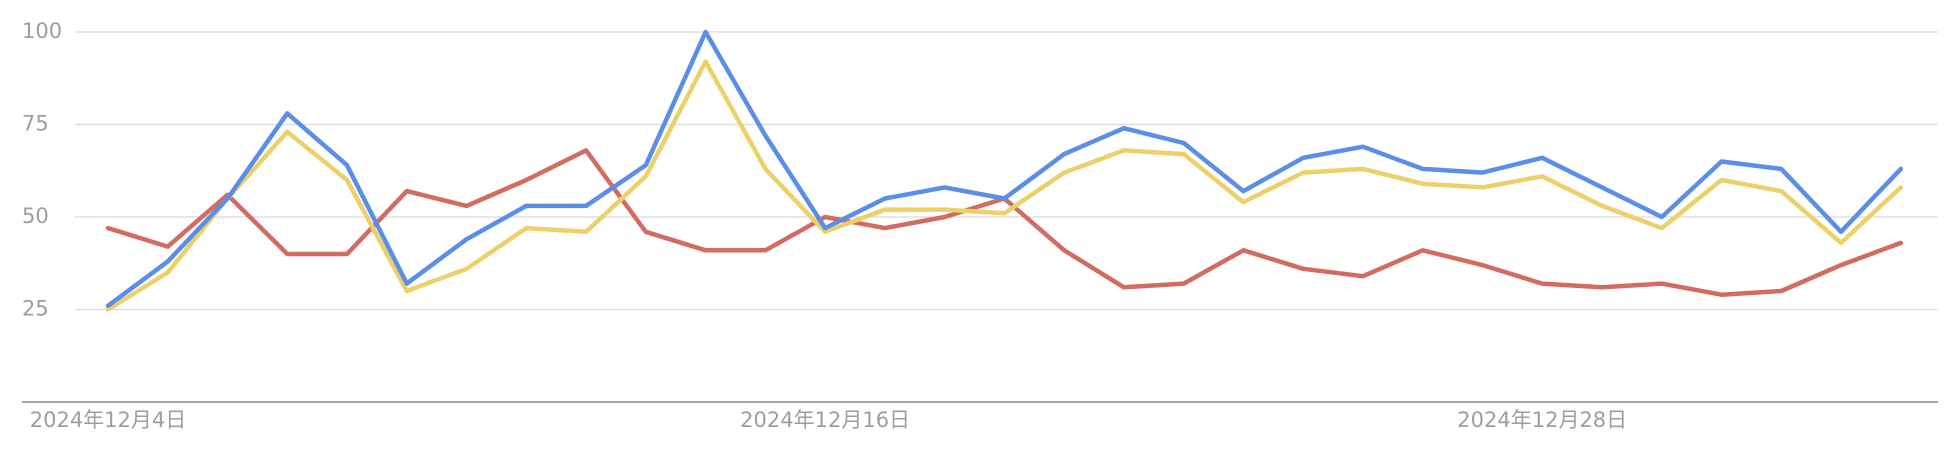 This screenshot has height=452, width=1952. I want to click on x-tick-label: 2024年12月4日, so click(108, 420).